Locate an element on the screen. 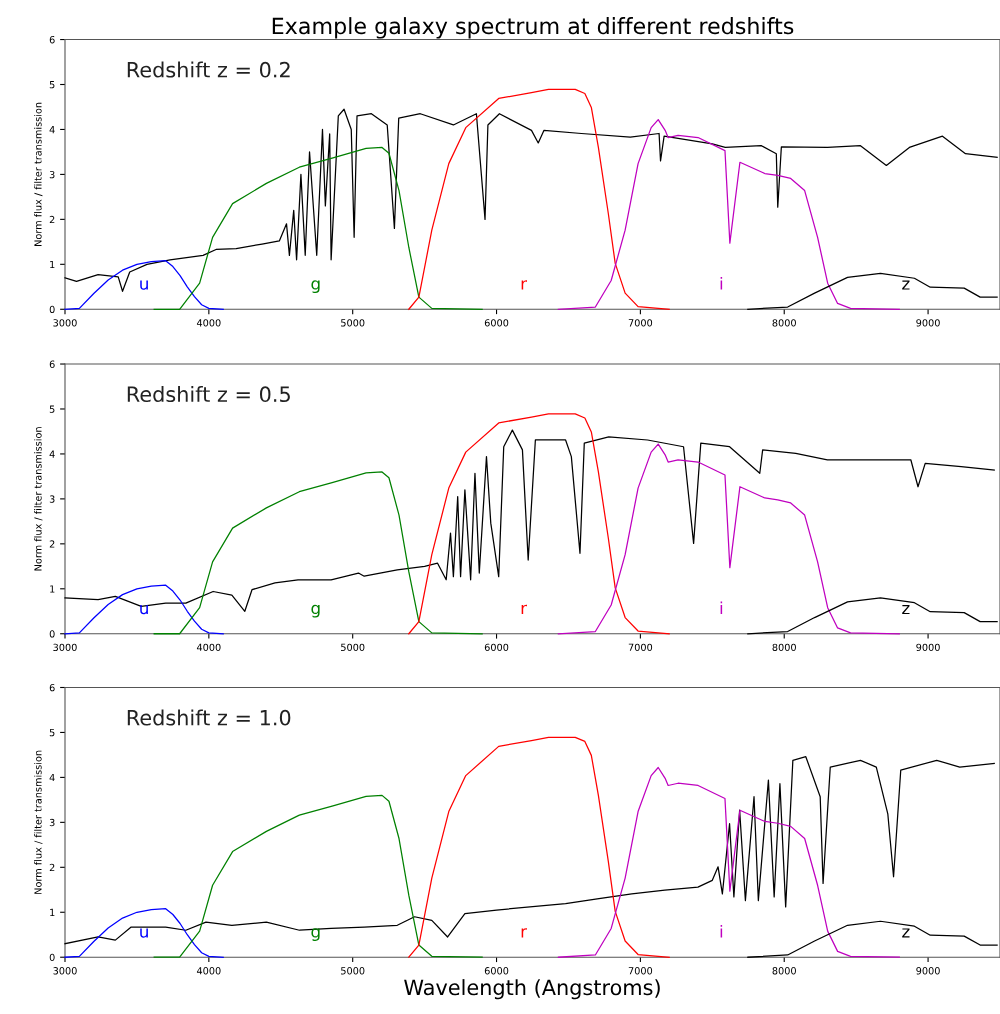 The height and width of the screenshot is (1014, 1000). text: Redshift z = 0.5 is located at coordinates (208, 394).